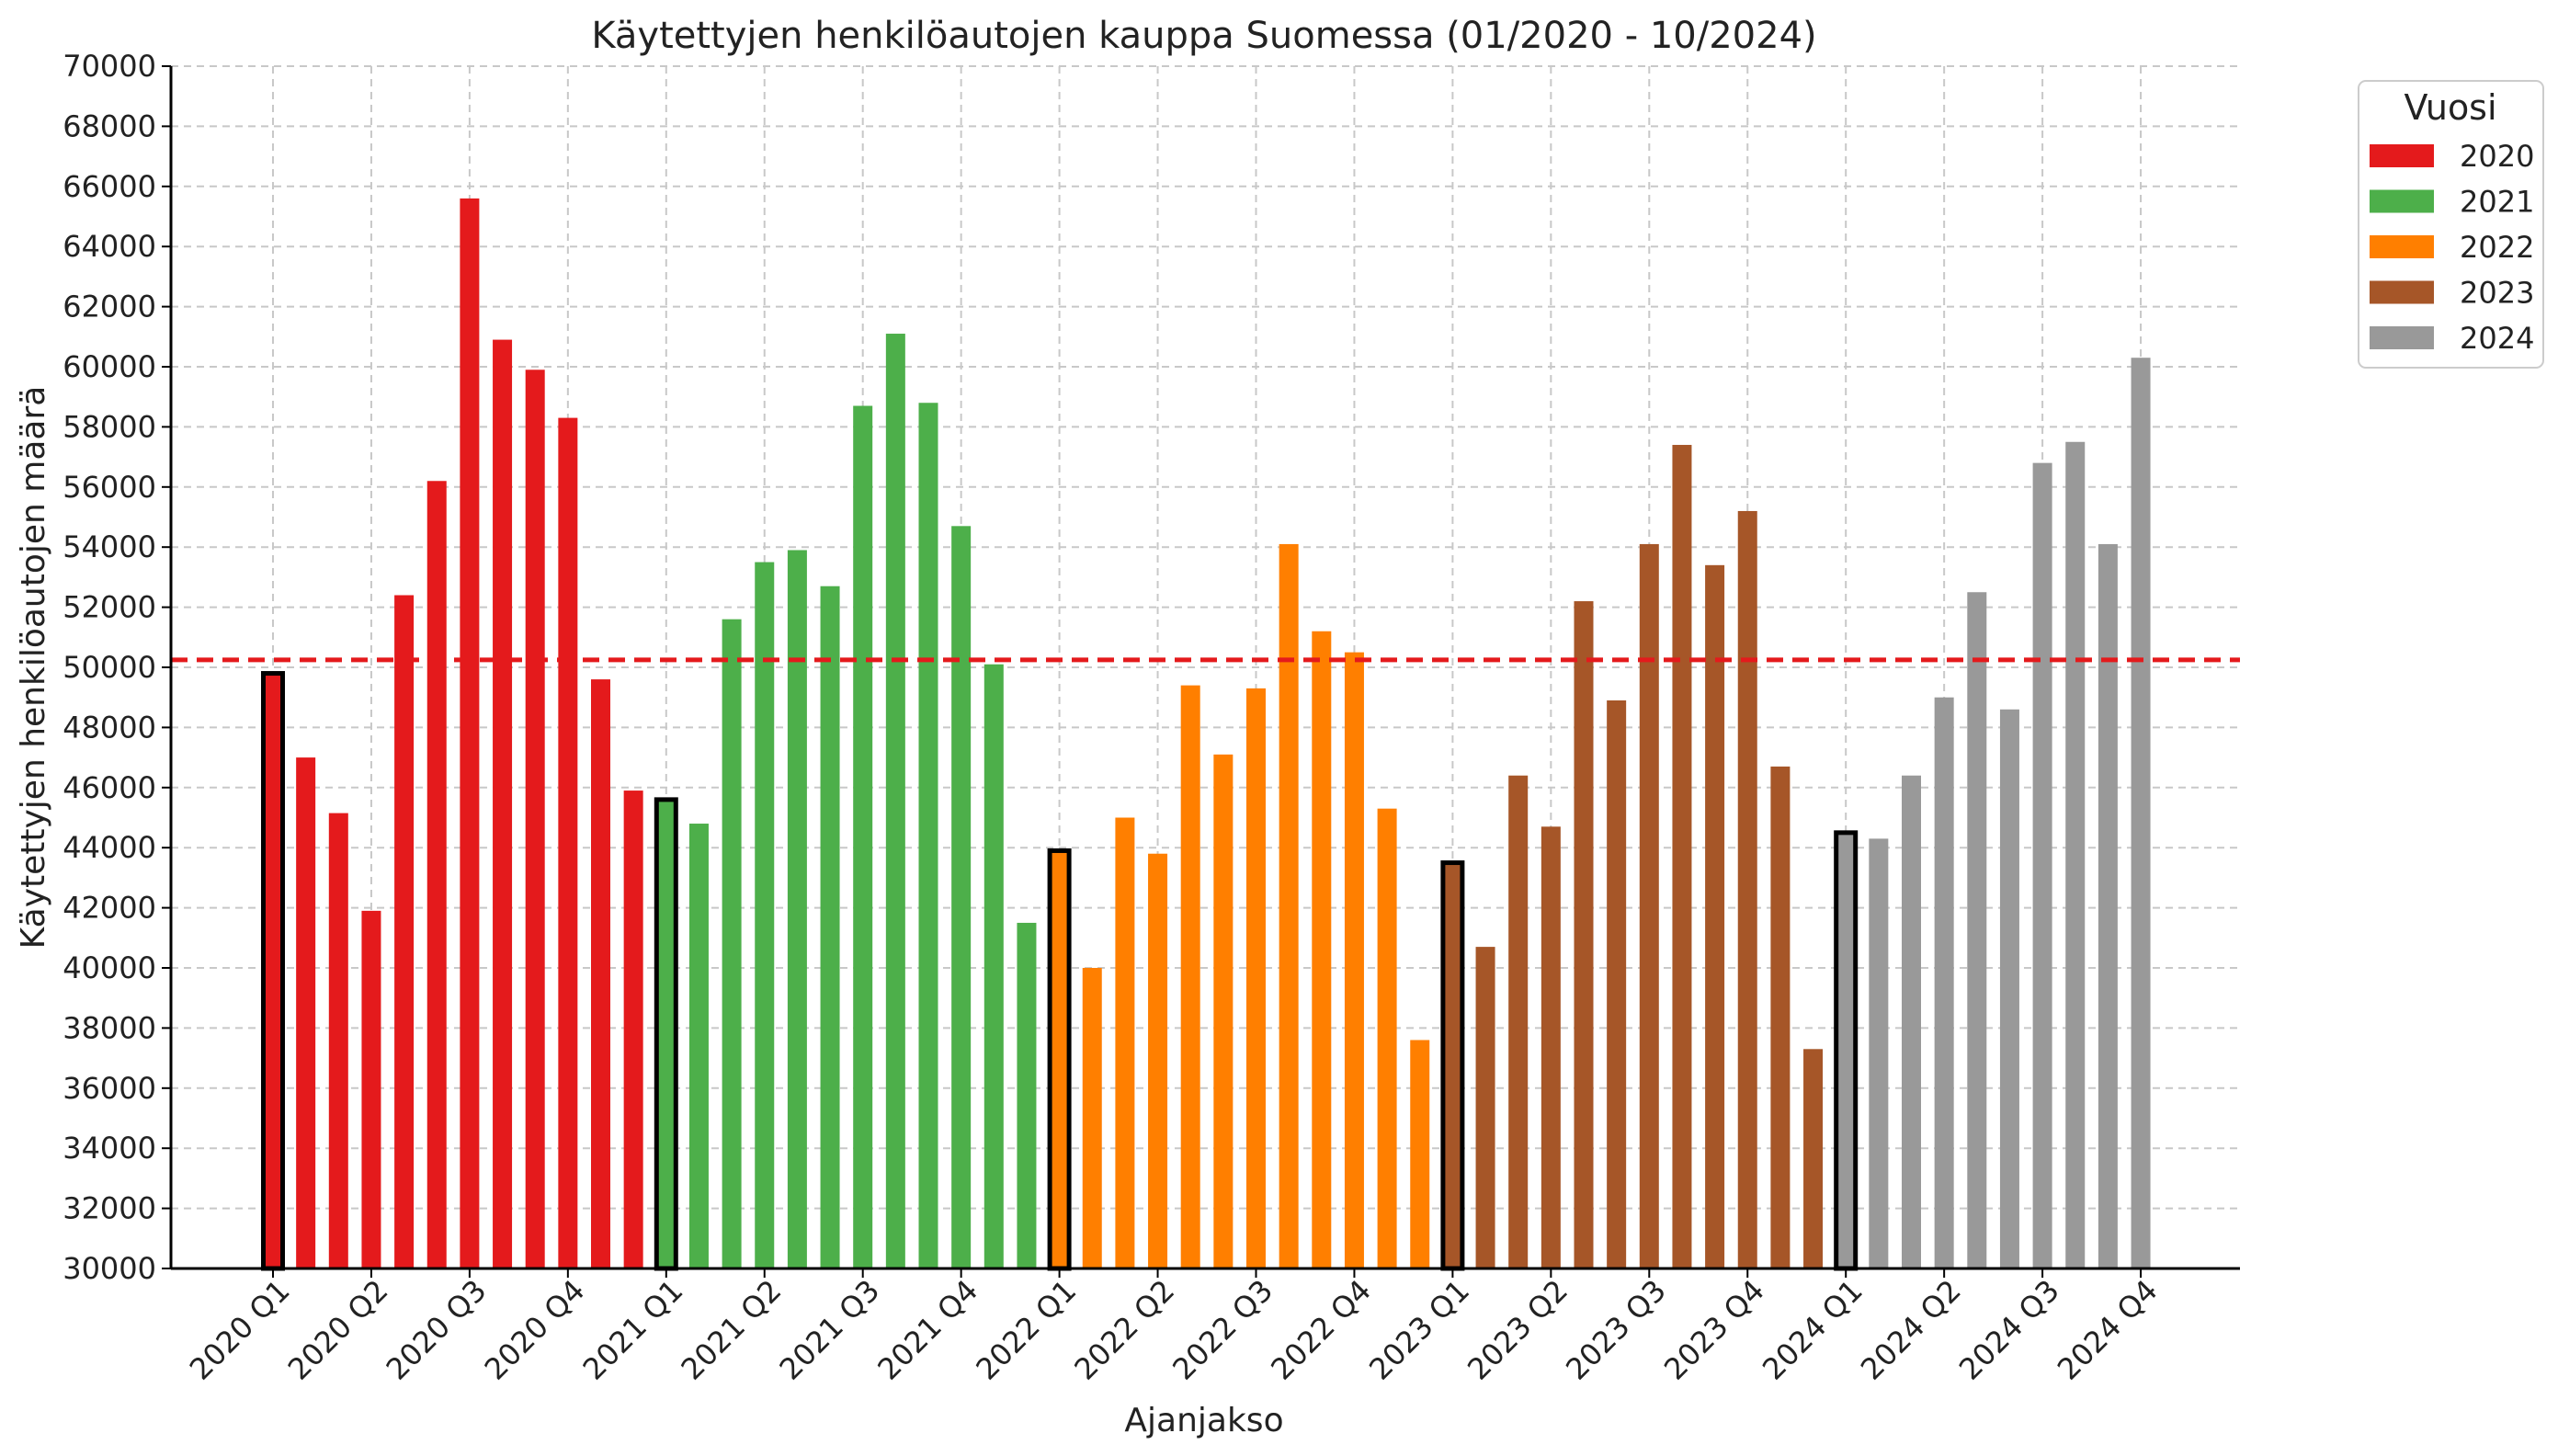  What do you see at coordinates (2450, 107) in the screenshot?
I see `legend-title: Vuosi` at bounding box center [2450, 107].